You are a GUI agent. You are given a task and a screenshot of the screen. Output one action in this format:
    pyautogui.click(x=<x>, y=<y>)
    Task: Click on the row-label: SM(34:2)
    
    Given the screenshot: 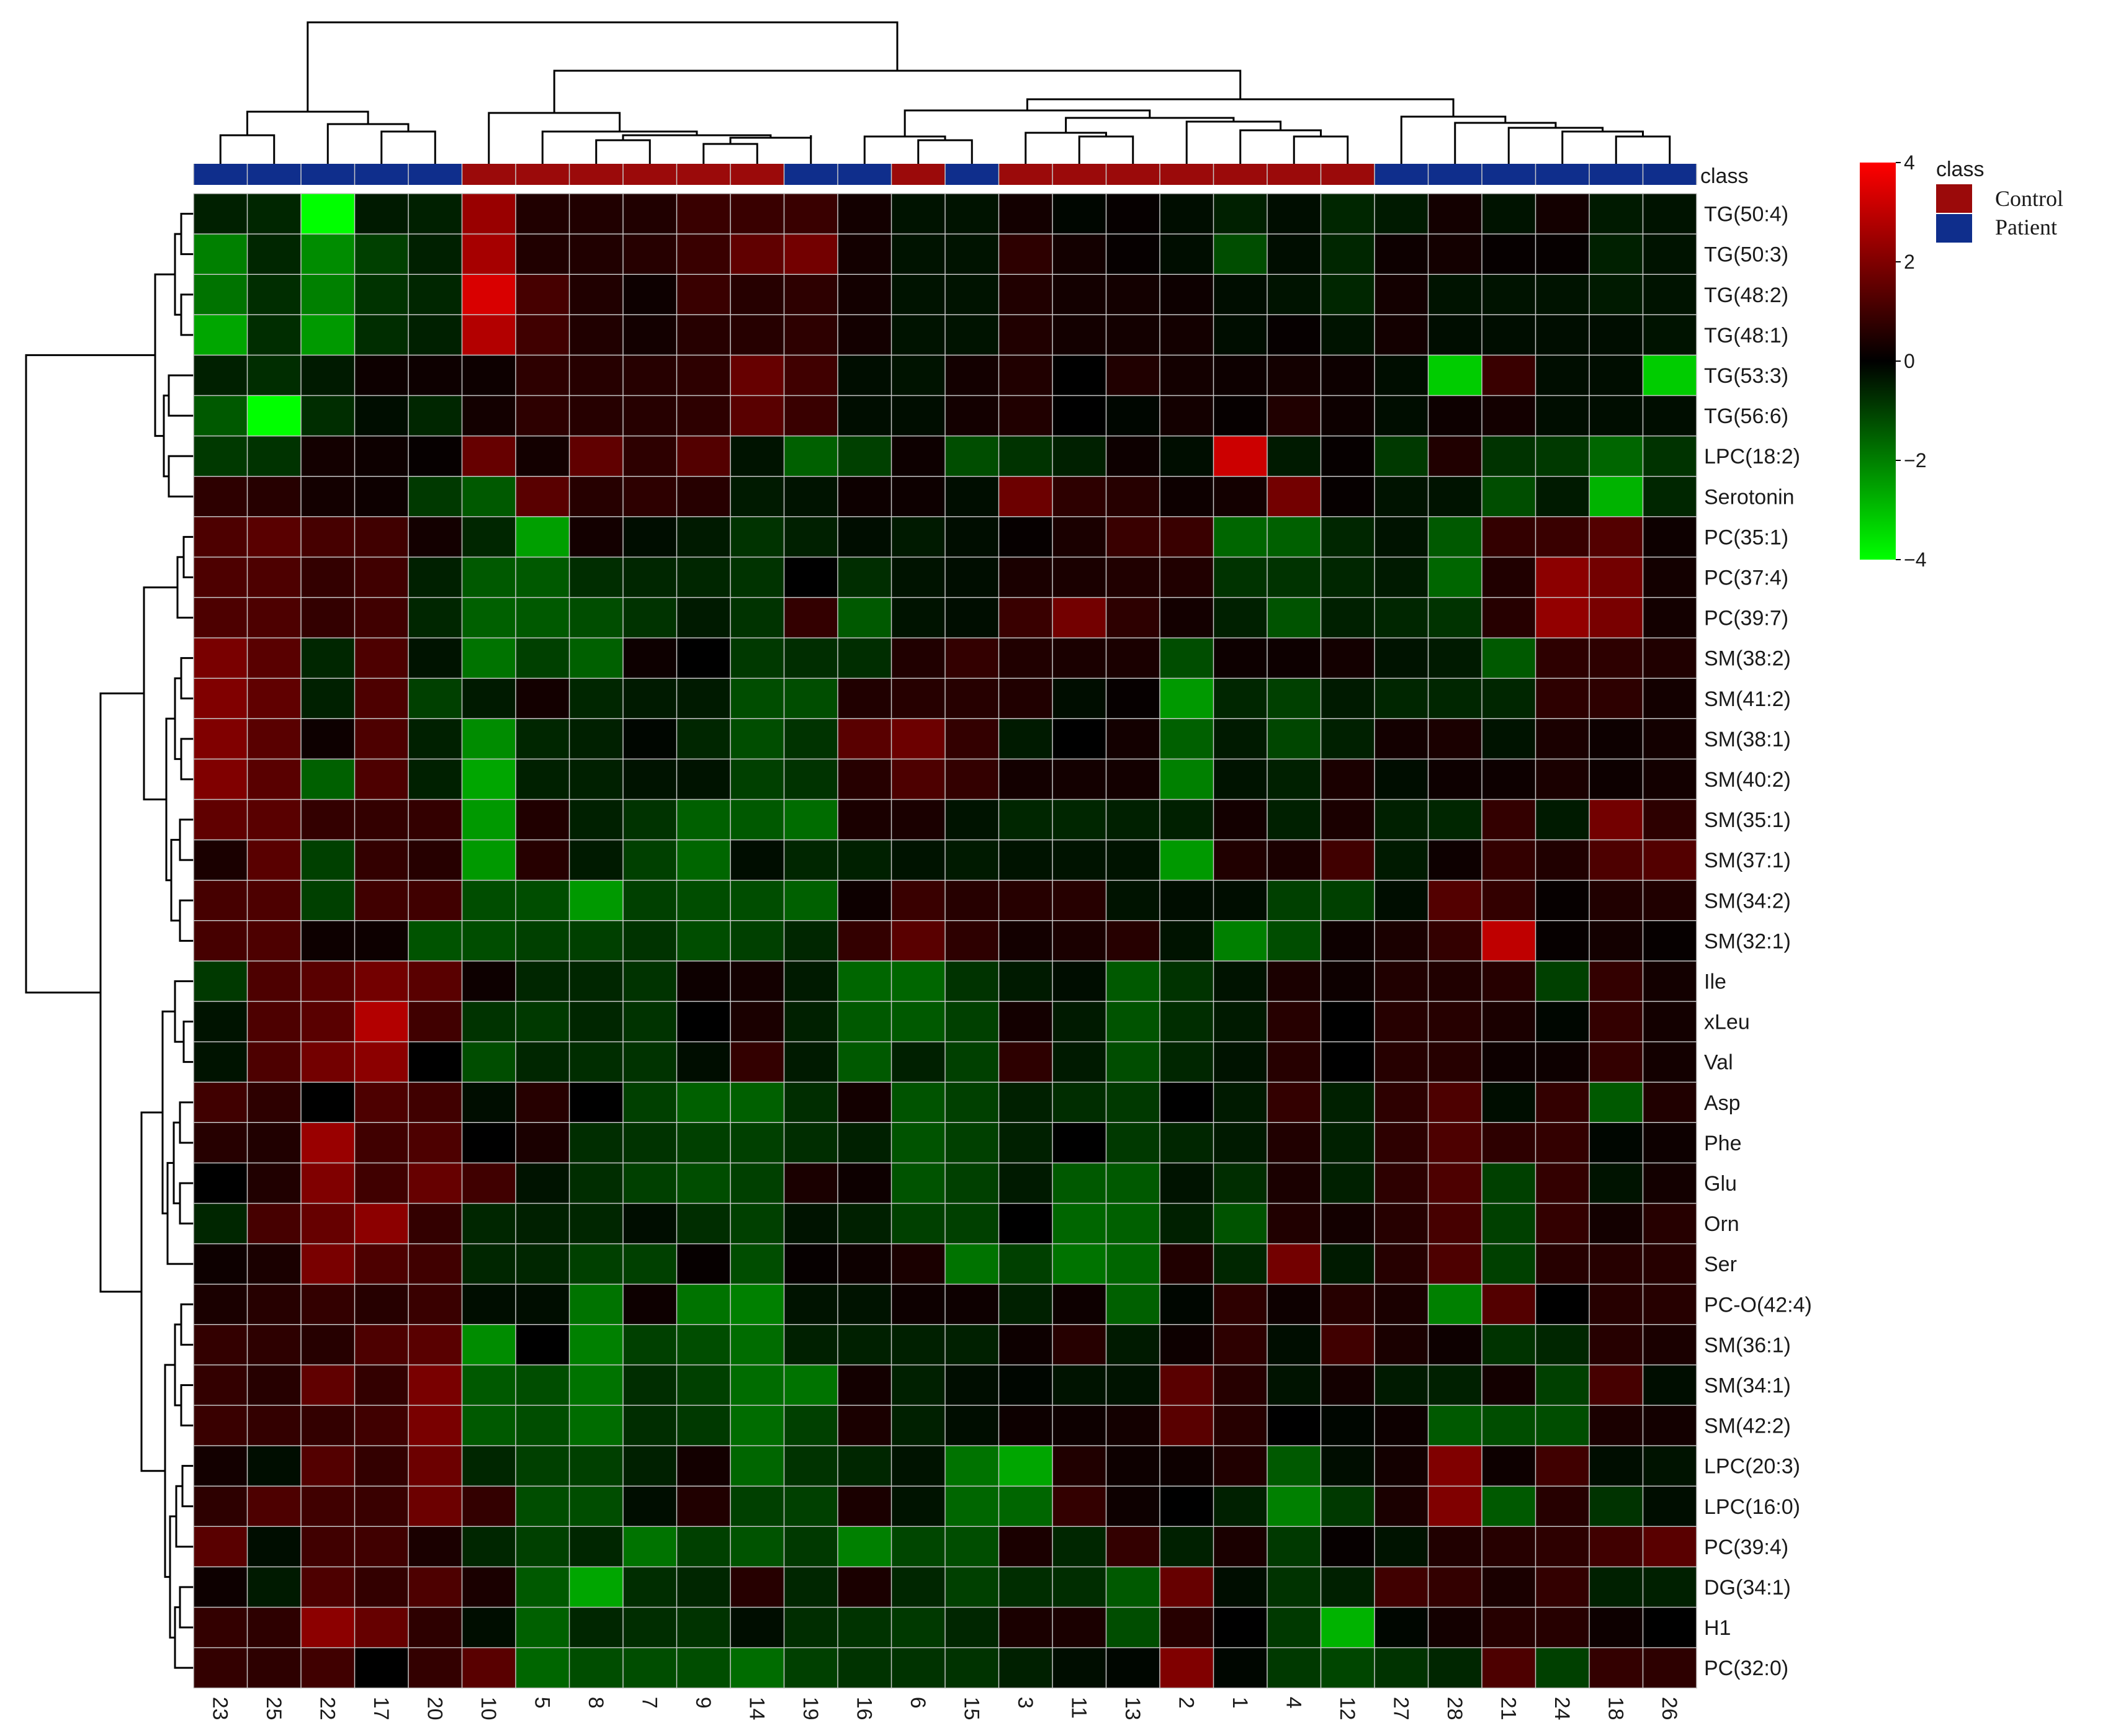 What is the action you would take?
    pyautogui.click(x=1748, y=901)
    